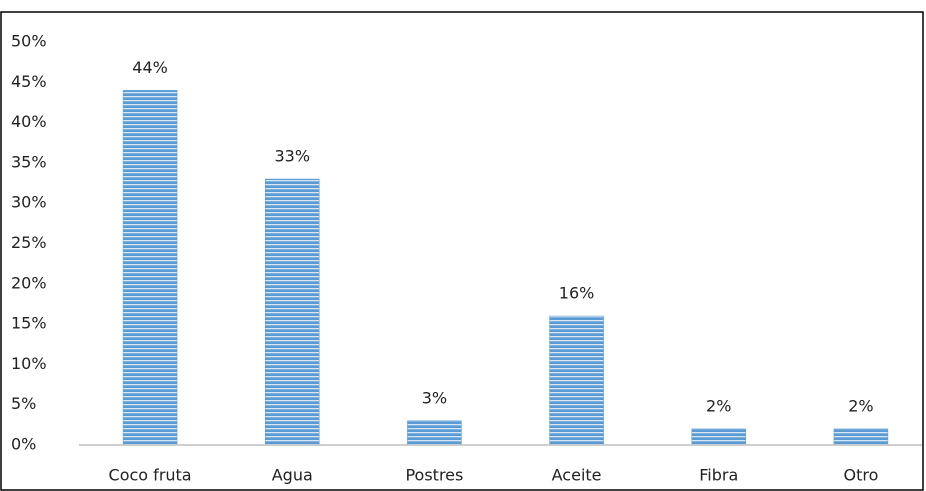 This screenshot has height=491, width=926. Describe the element at coordinates (860, 475) in the screenshot. I see `x-tick-label: Otro` at that location.